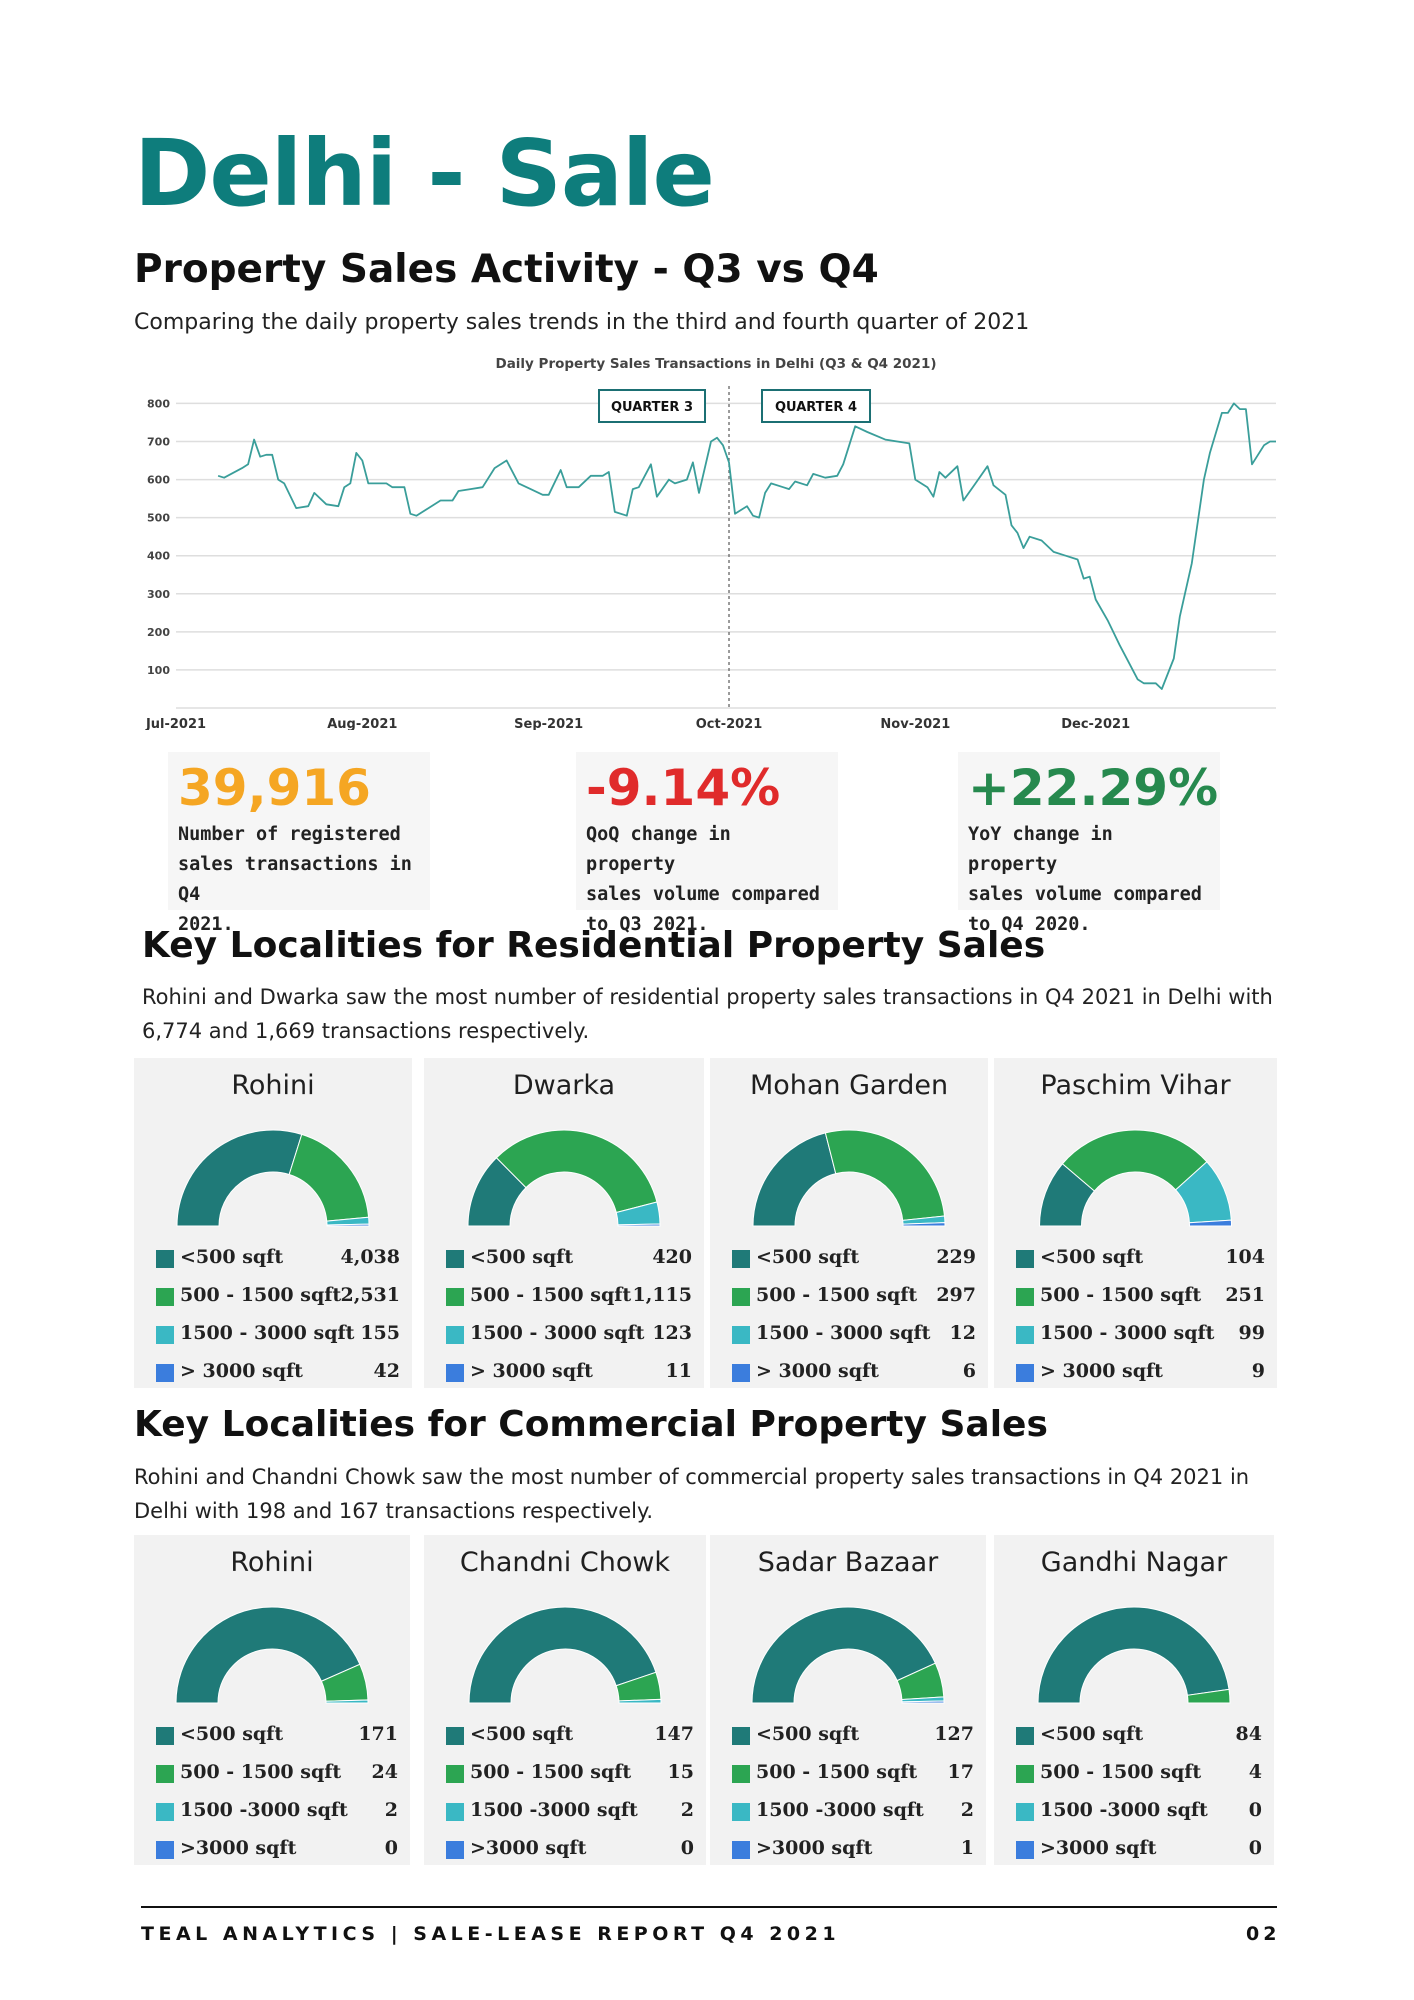  What do you see at coordinates (1029, 924) in the screenshot?
I see `stat-desc-line: to Q4 2020.` at bounding box center [1029, 924].